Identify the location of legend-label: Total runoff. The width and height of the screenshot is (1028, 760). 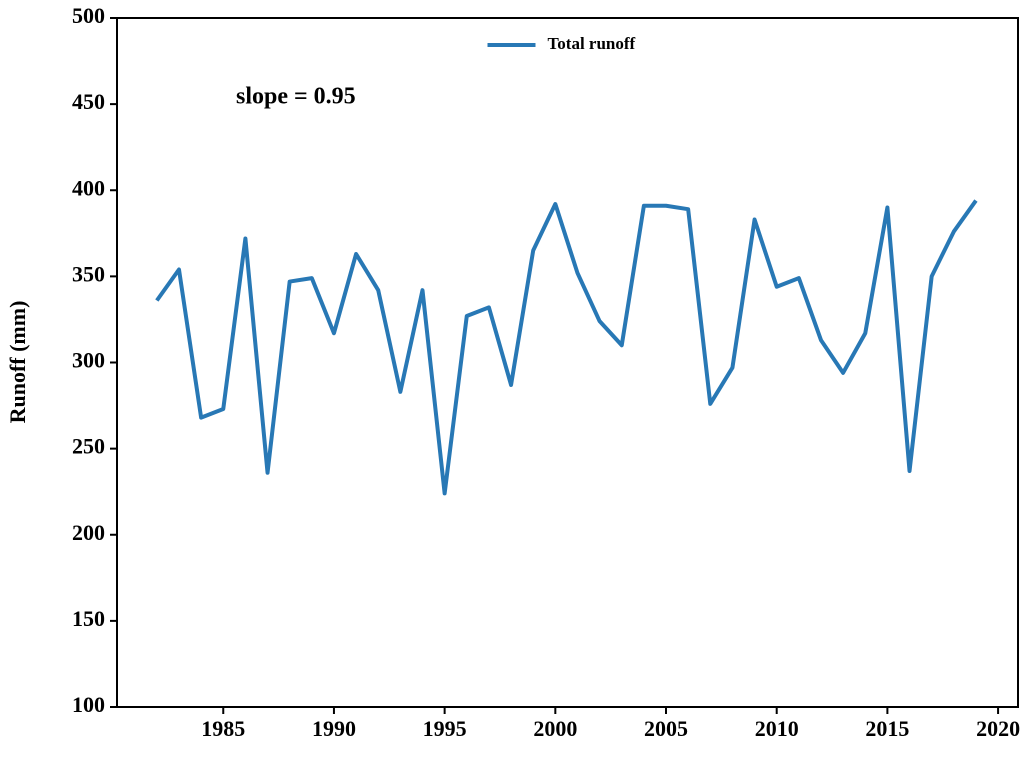
(592, 43).